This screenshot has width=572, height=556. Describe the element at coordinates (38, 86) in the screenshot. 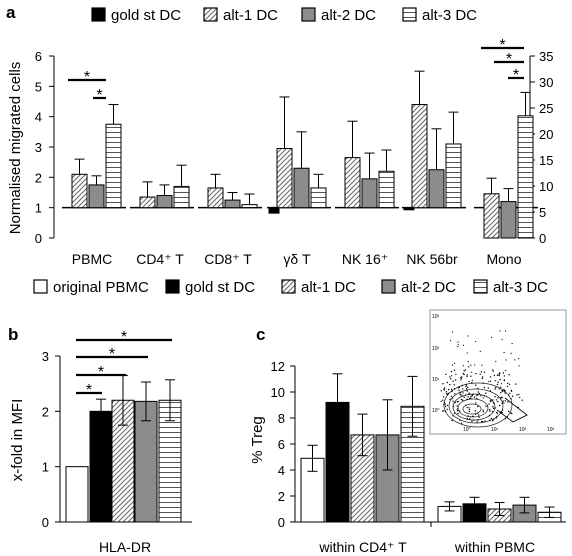

I see `y-tick-label-left: 5` at that location.